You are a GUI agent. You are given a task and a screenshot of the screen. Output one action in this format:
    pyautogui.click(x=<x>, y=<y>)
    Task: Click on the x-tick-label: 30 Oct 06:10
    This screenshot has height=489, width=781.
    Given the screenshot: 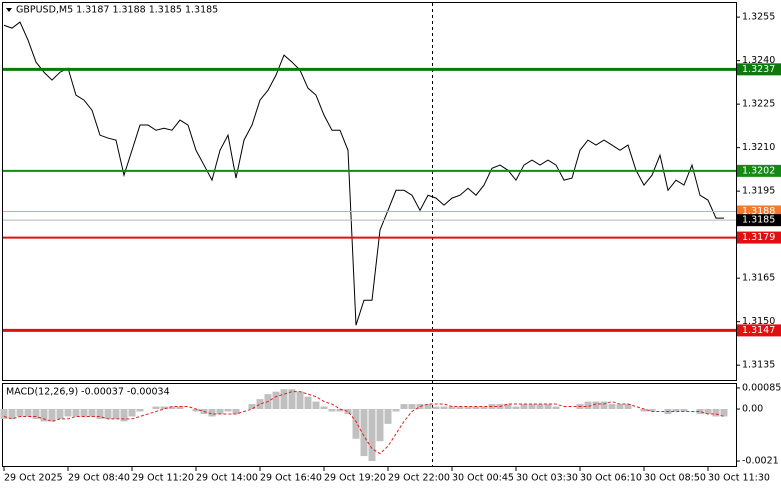 What is the action you would take?
    pyautogui.click(x=611, y=478)
    